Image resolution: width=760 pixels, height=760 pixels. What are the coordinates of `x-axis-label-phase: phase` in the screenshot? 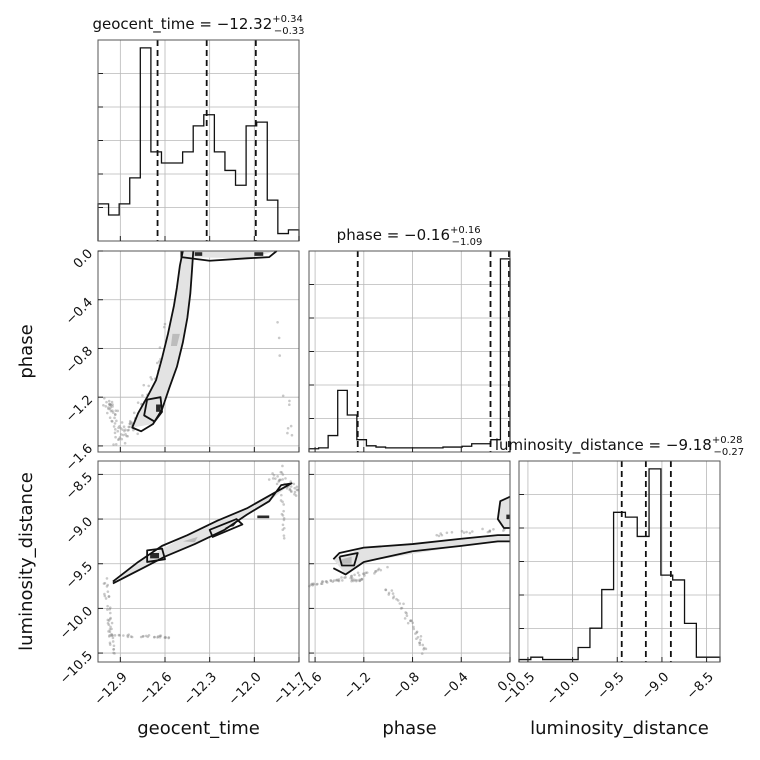 It's located at (409, 728).